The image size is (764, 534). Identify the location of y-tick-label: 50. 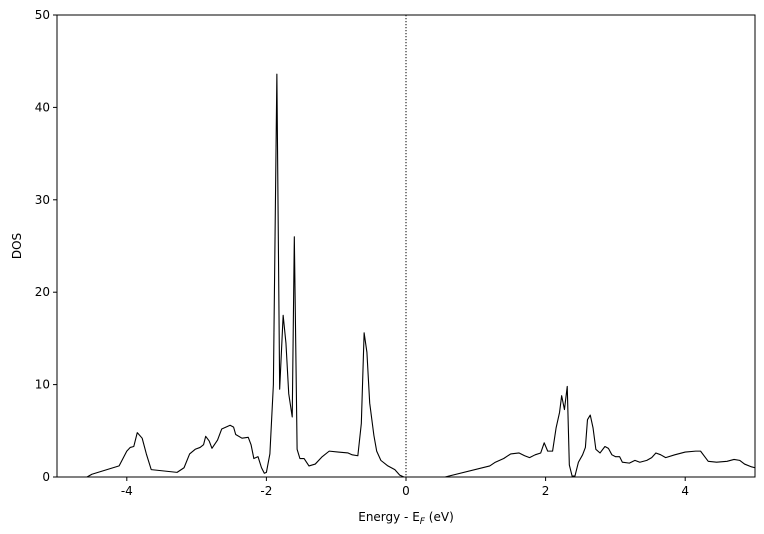
(42, 15).